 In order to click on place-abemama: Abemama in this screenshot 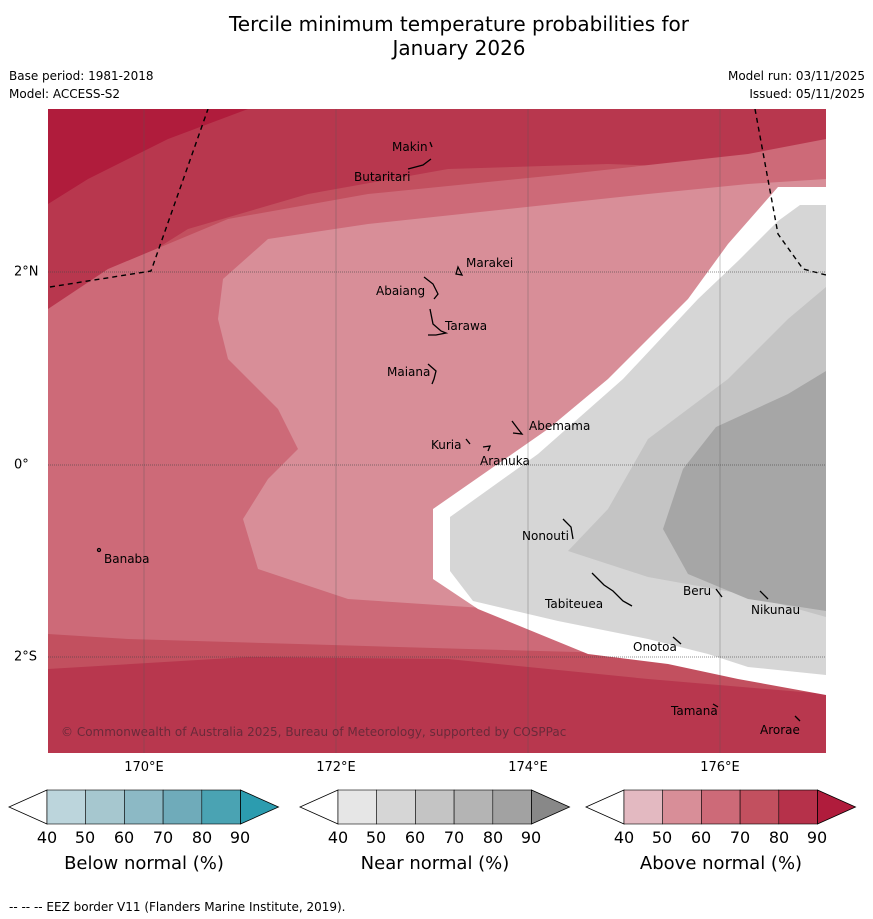, I will do `click(559, 426)`.